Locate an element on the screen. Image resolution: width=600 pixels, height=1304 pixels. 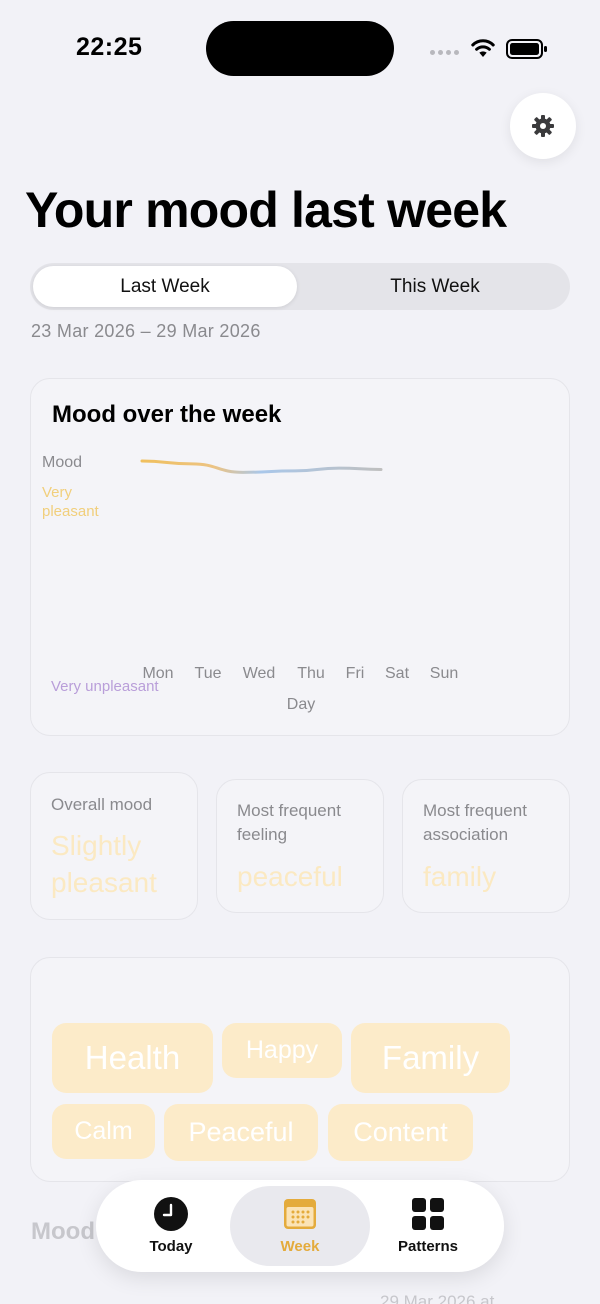
frequent-feeling-label: Most frequent feeling is located at coordinates (289, 822).